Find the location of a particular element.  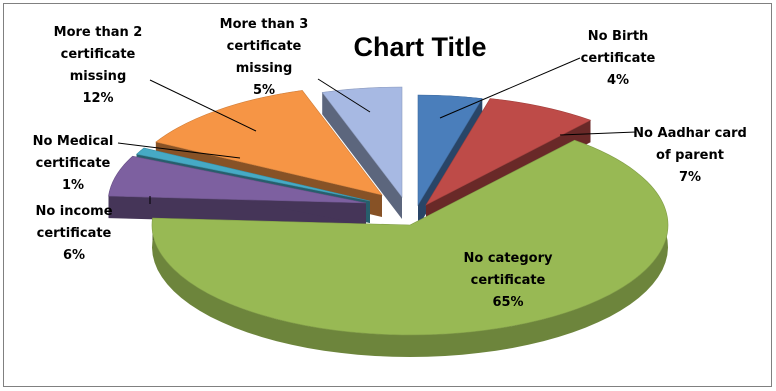

slice-label: No category certificate 65% is located at coordinates (508, 280).